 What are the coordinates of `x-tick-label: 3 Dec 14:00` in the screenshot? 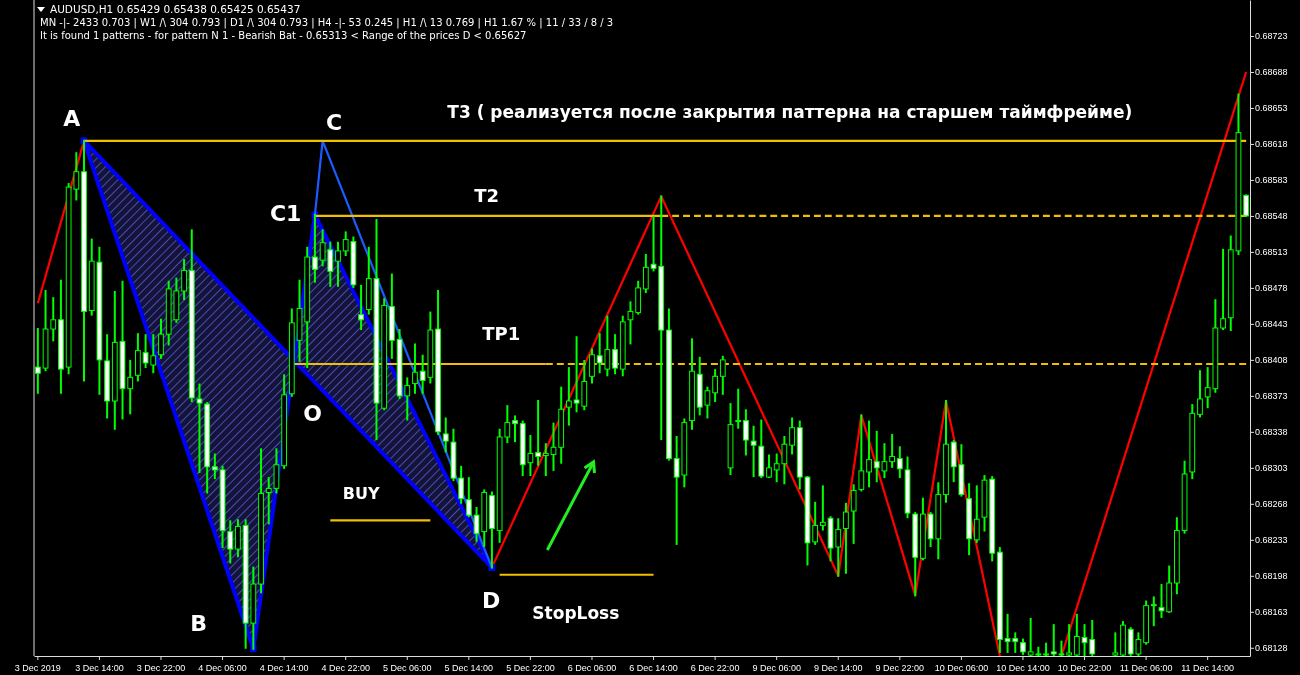 It's located at (99, 668).